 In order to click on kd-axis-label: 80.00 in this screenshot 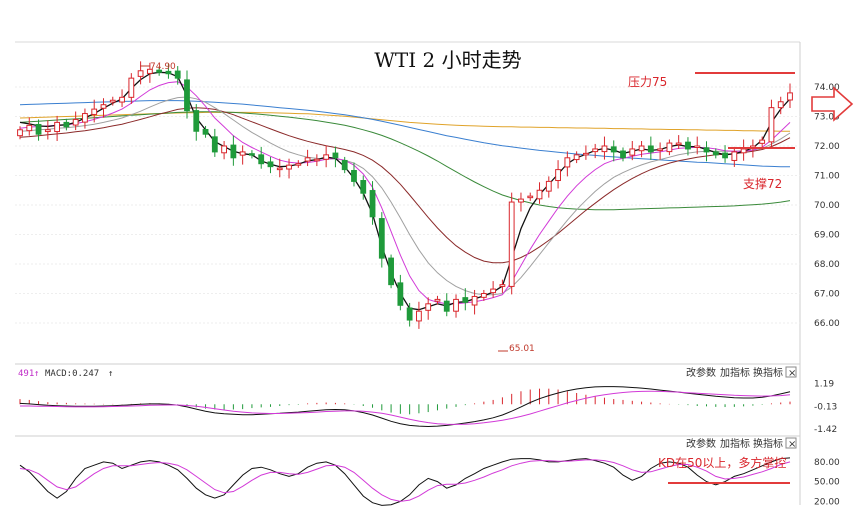, I will do `click(827, 463)`.